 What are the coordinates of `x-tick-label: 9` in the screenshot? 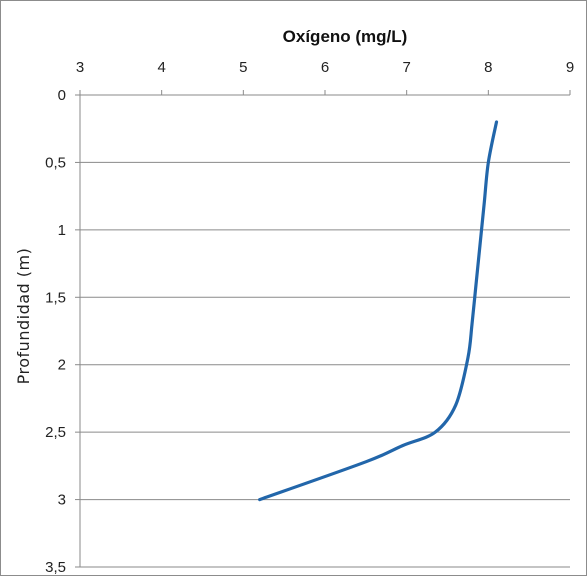 It's located at (570, 67).